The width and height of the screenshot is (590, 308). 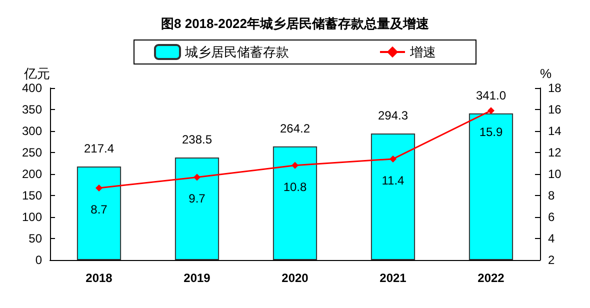 I want to click on y2-tick-label: 6, so click(x=551, y=217).